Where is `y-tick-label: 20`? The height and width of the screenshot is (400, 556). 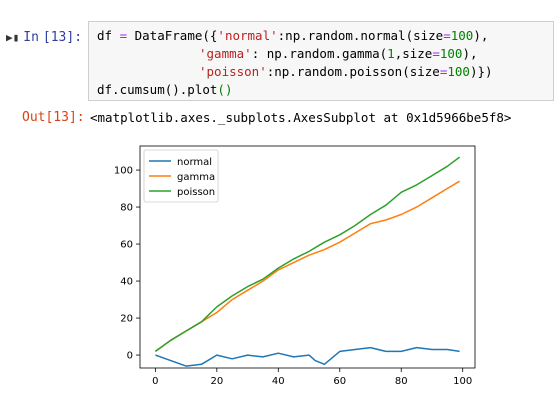
y-tick-label: 20 is located at coordinates (126, 319).